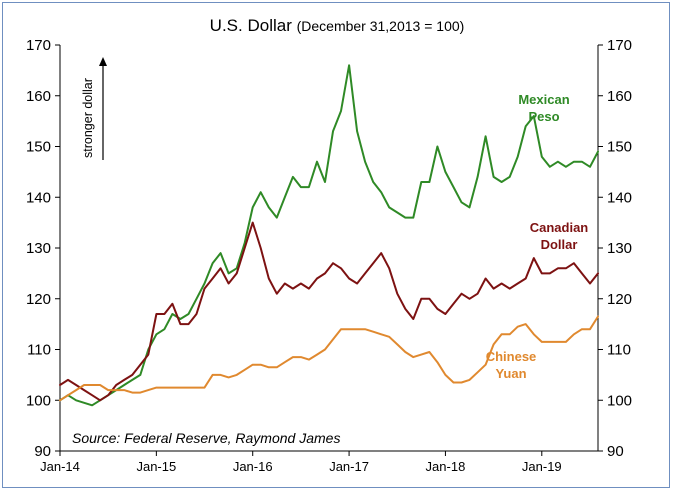 The height and width of the screenshot is (492, 674). I want to click on up-arrow-icon, so click(103, 61).